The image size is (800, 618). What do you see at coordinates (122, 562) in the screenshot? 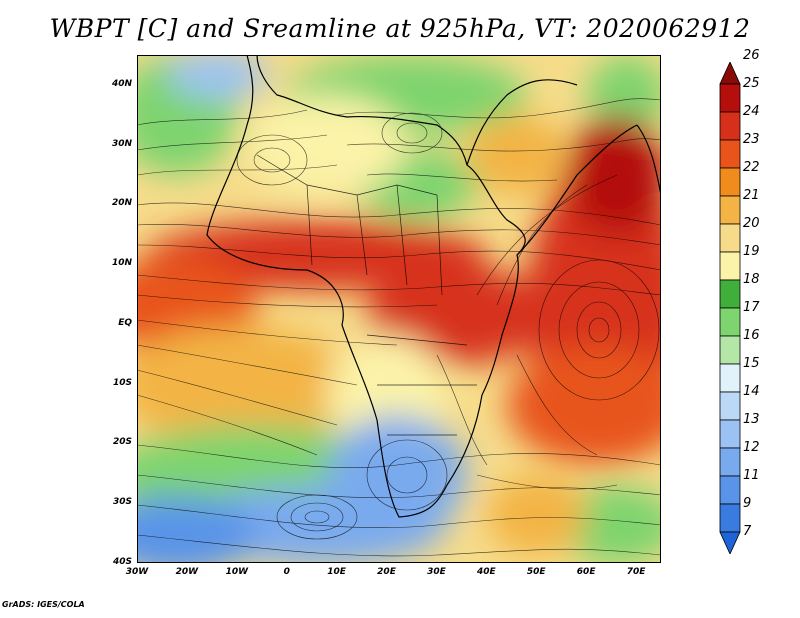
I see `lat-tick-label: 40S` at bounding box center [122, 562].